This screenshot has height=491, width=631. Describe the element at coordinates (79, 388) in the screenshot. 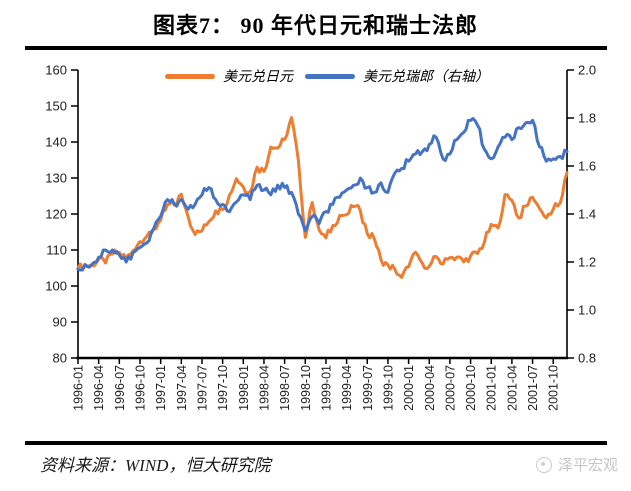

I see `svg-text: 1996-01` at that location.